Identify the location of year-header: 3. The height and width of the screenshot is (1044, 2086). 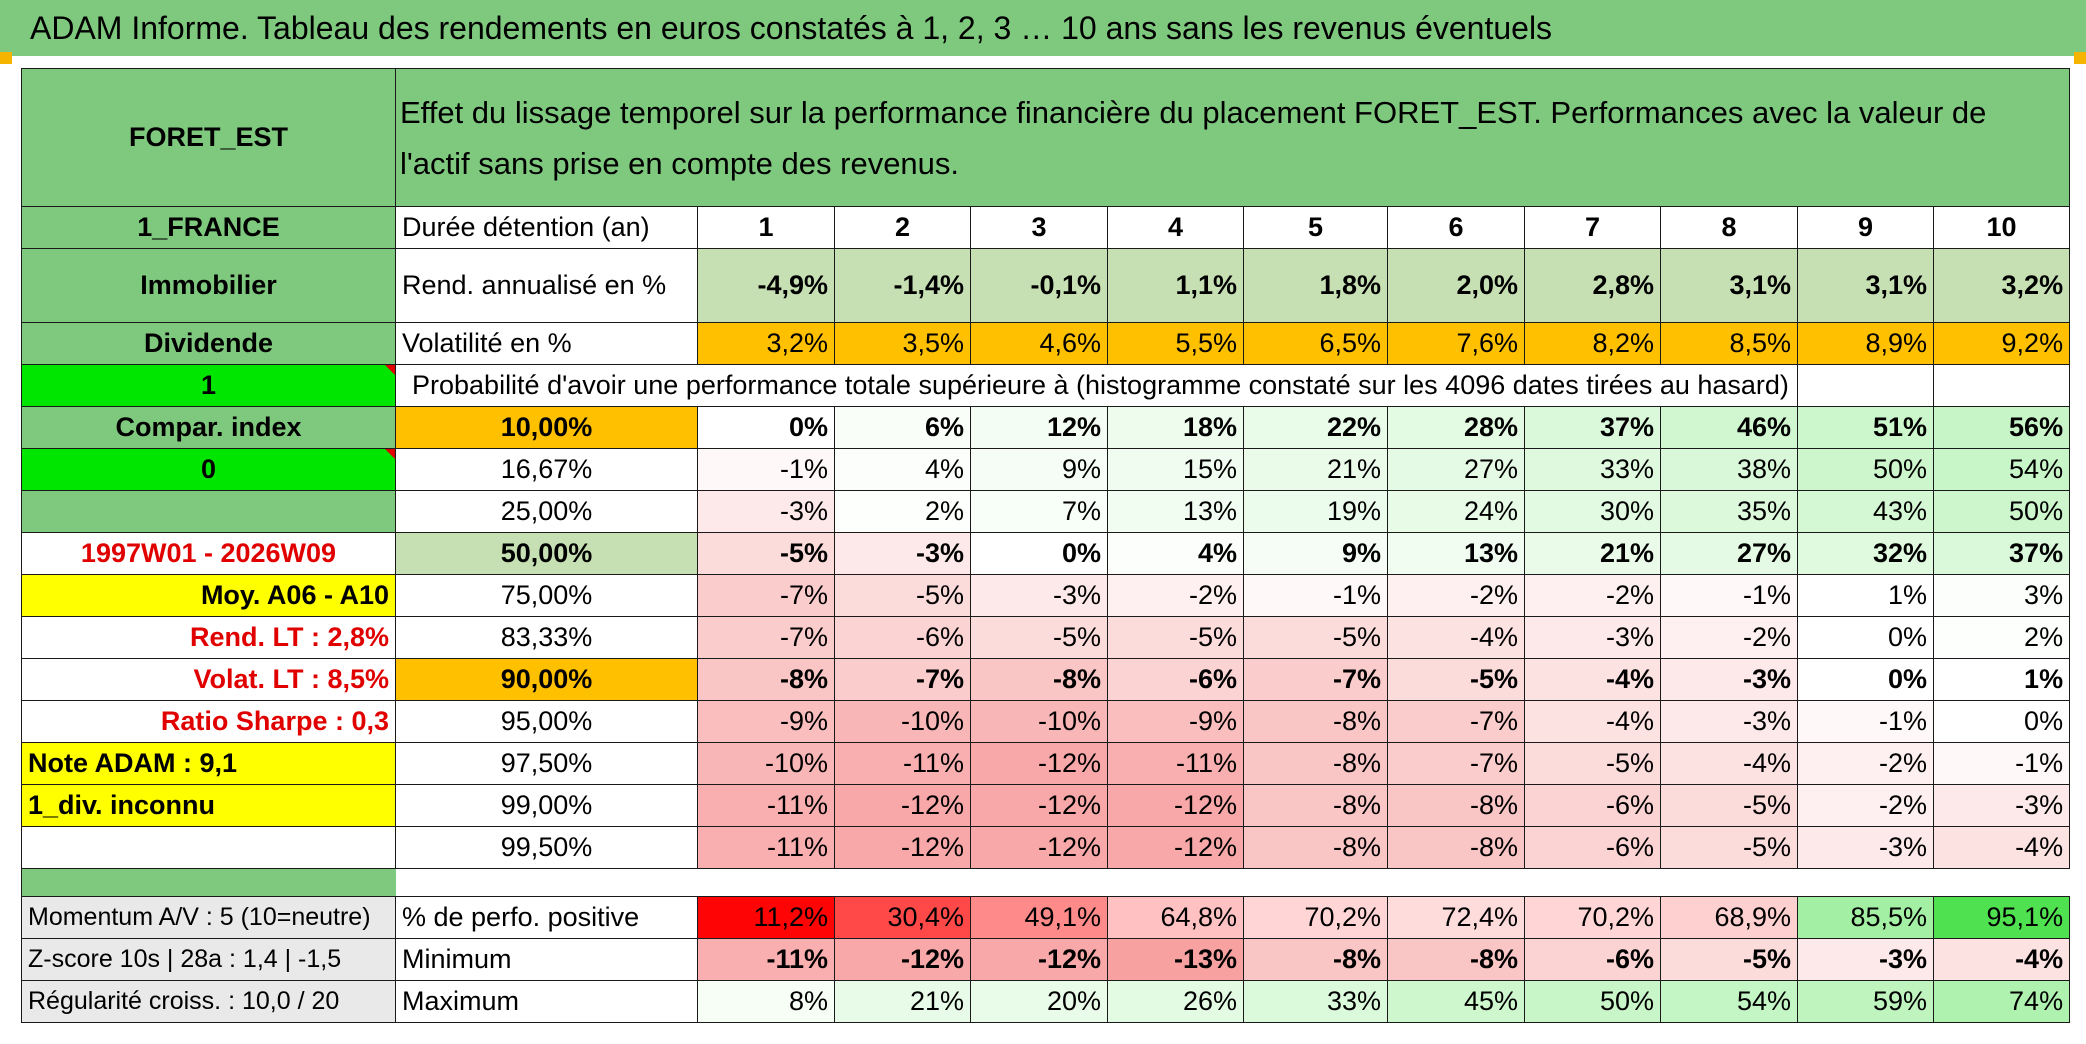
(1039, 227).